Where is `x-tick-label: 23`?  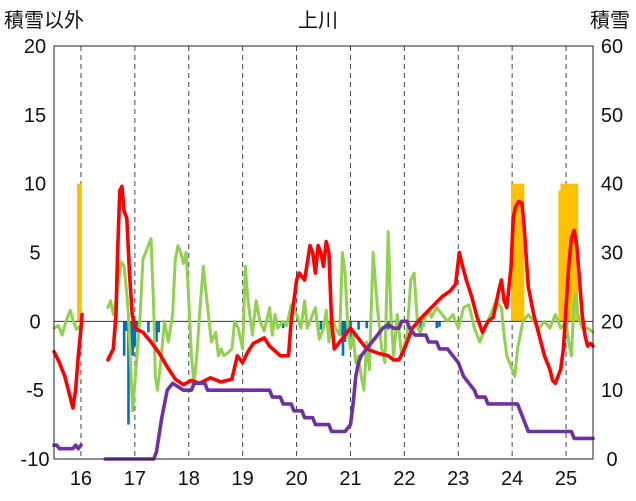
x-tick-label: 23 is located at coordinates (458, 479).